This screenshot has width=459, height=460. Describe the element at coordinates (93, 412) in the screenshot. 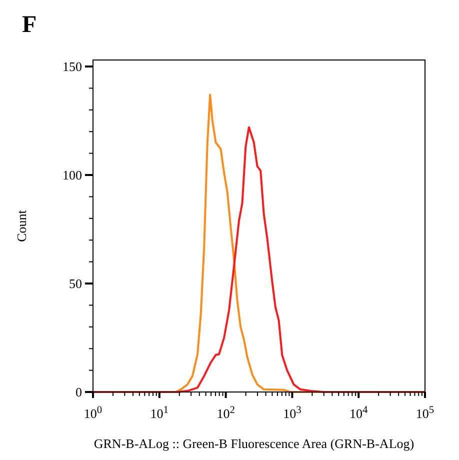

I see `x-tick-label: 10$^{0}$` at that location.